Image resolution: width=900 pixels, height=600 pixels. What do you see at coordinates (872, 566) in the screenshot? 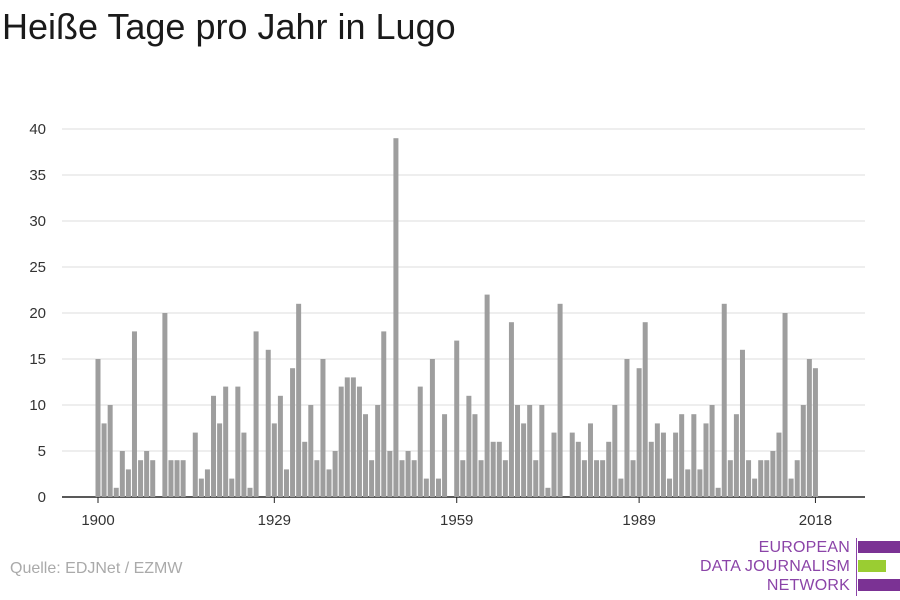
I see `logo-block-green` at bounding box center [872, 566].